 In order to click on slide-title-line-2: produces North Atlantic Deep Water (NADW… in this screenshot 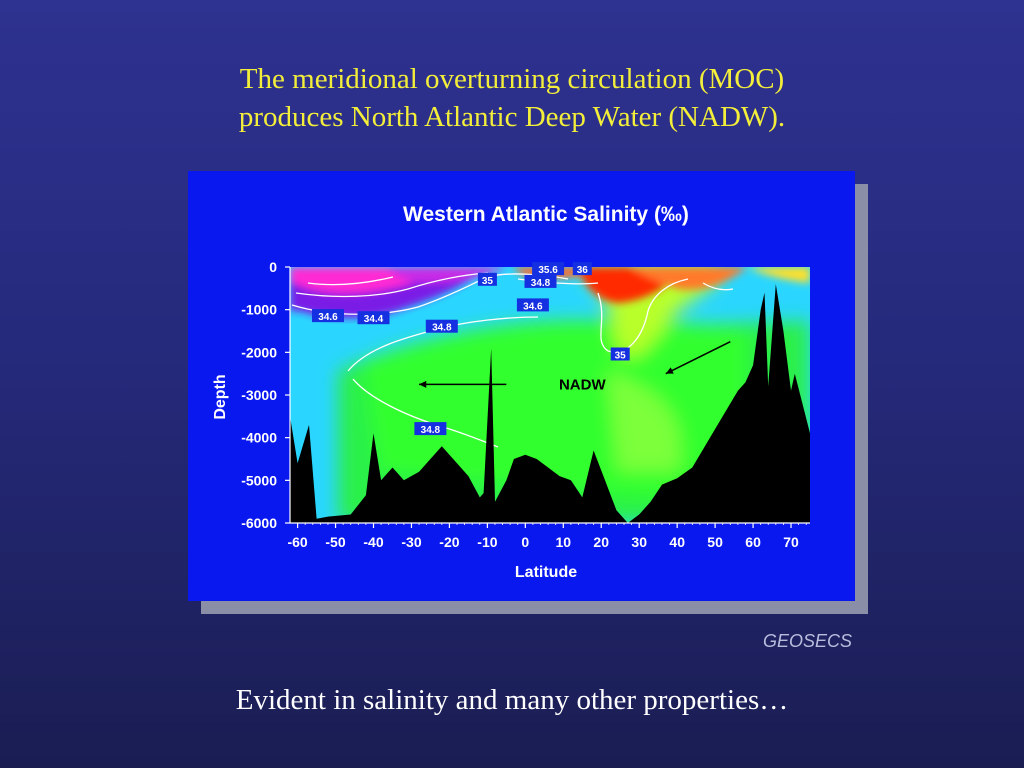, I will do `click(512, 117)`.